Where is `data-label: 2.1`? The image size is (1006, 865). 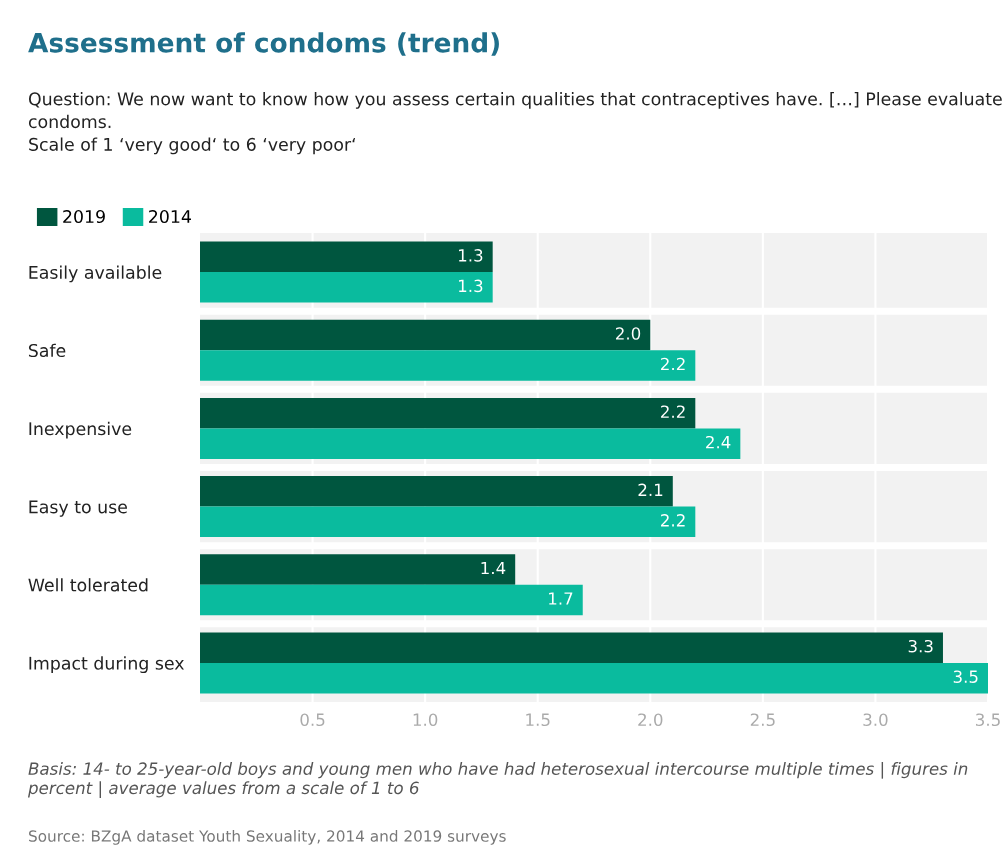 data-label: 2.1 is located at coordinates (650, 489).